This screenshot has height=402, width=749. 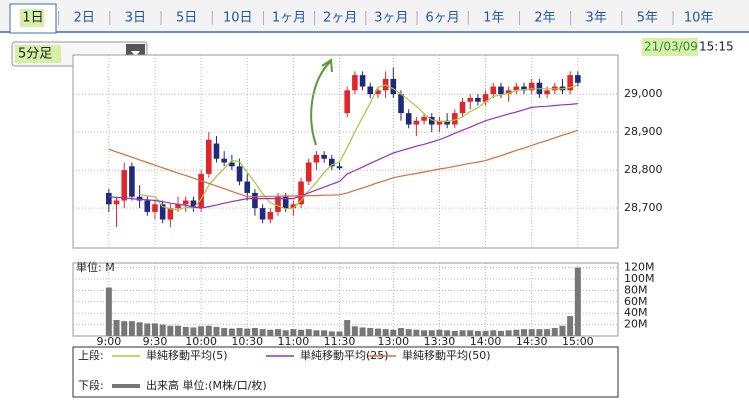 What do you see at coordinates (344, 355) in the screenshot?
I see `legend-label: 単純移動平均(25)` at bounding box center [344, 355].